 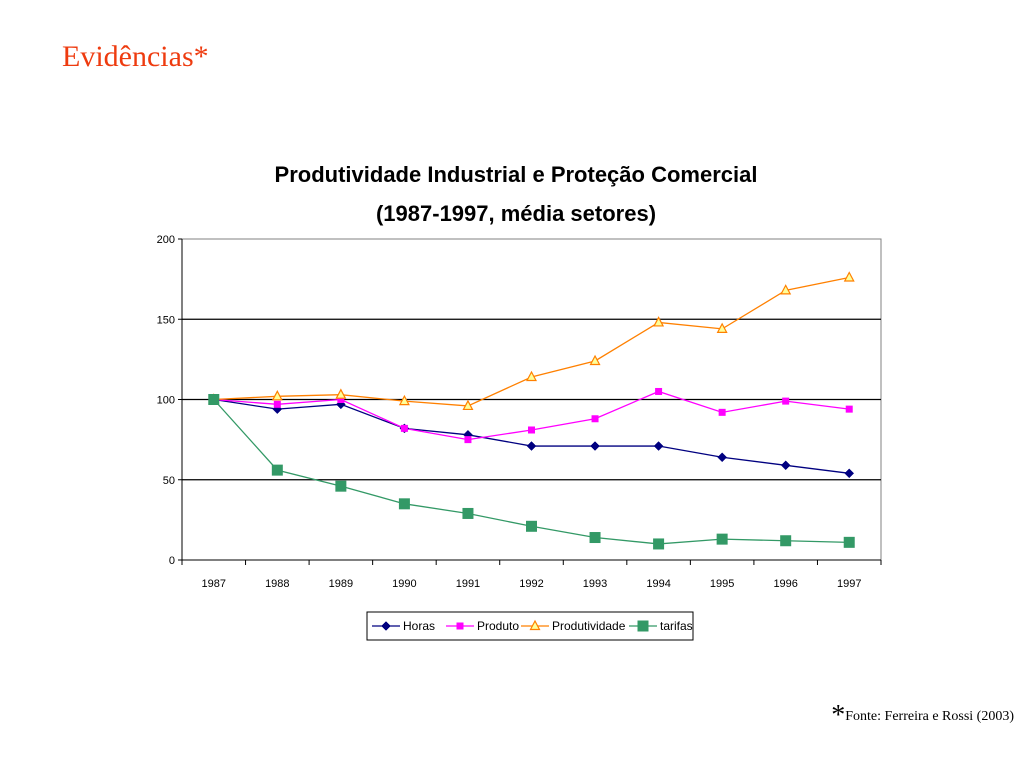 What do you see at coordinates (516, 213) in the screenshot?
I see `chart-title-line2: (1987-1997, média setores)` at bounding box center [516, 213].